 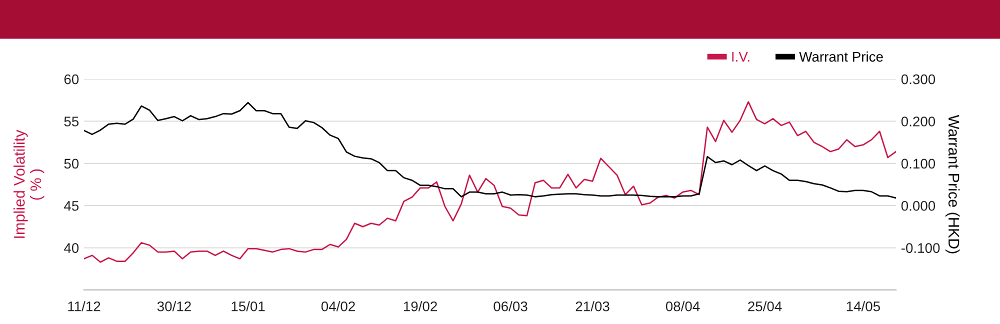 I want to click on x-tick-label: 19/02, so click(x=420, y=306).